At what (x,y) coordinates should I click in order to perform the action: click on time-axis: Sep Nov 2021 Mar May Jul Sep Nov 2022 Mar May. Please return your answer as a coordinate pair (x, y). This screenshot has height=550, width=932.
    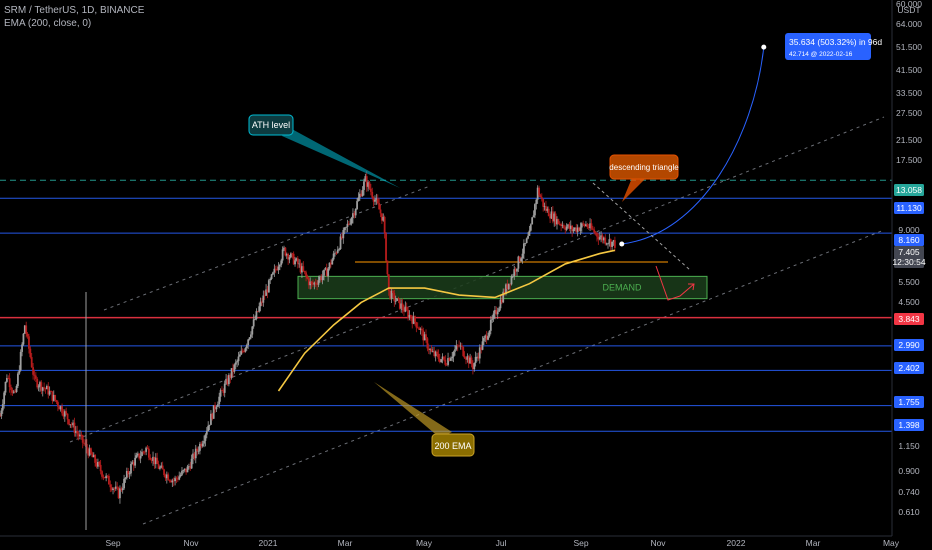
    Looking at the image, I should click on (450, 541).